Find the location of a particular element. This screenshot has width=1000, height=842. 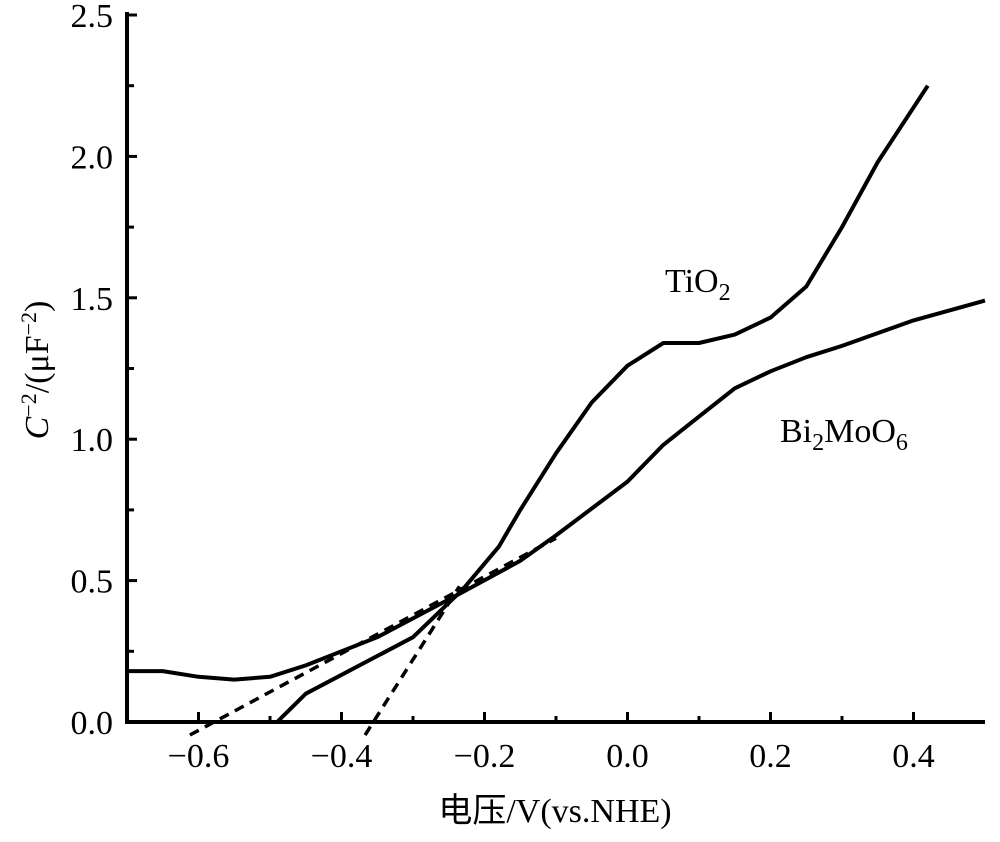

y-tick-label: 1.0 is located at coordinates (92, 440).